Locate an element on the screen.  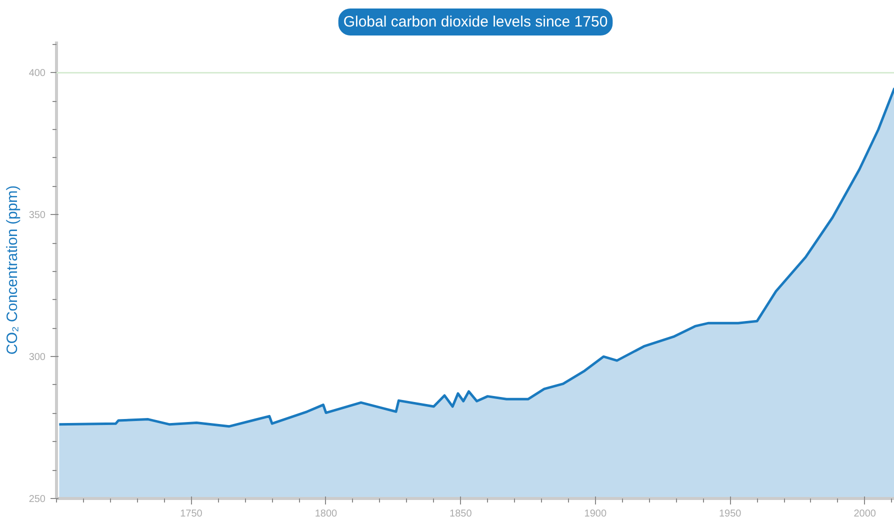
x-tick-label: 1950 is located at coordinates (730, 513).